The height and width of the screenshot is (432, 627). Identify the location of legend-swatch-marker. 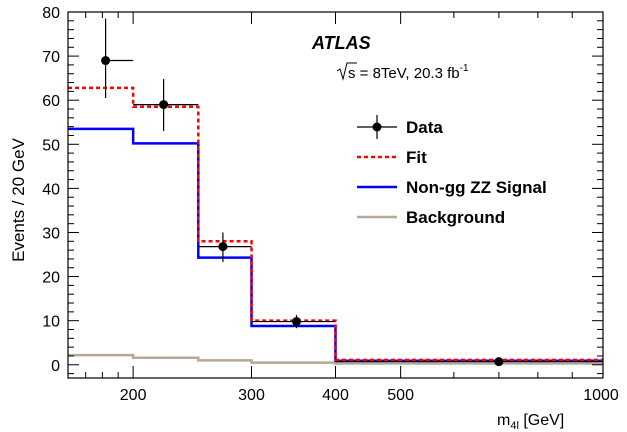
(377, 127).